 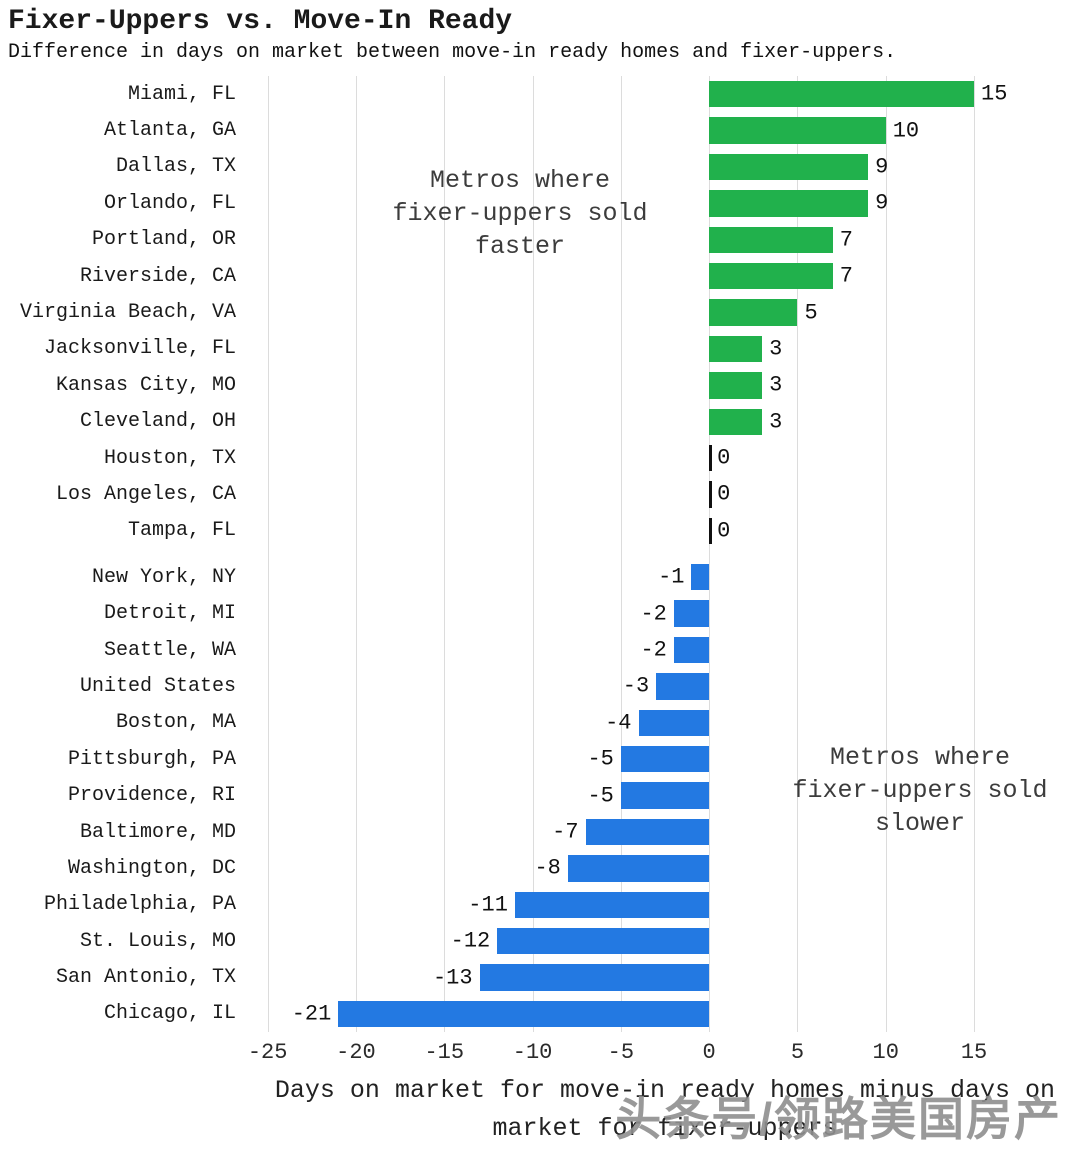 I want to click on category-label: Houston, TX, so click(x=169, y=458).